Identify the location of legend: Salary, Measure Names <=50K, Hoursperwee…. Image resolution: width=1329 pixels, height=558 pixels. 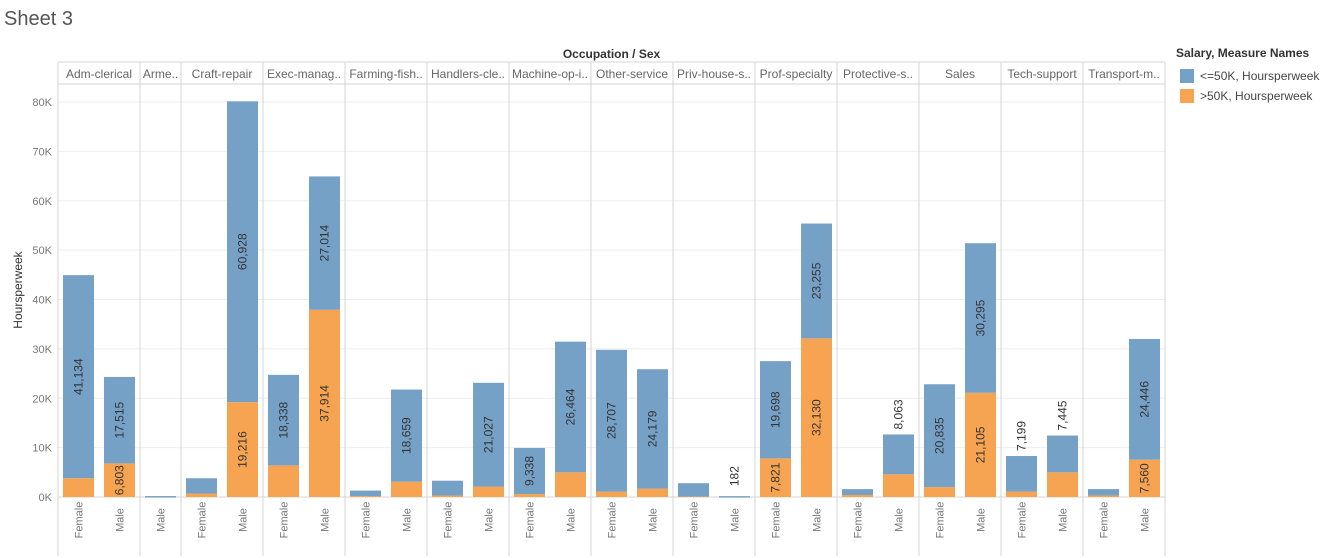
(1251, 76).